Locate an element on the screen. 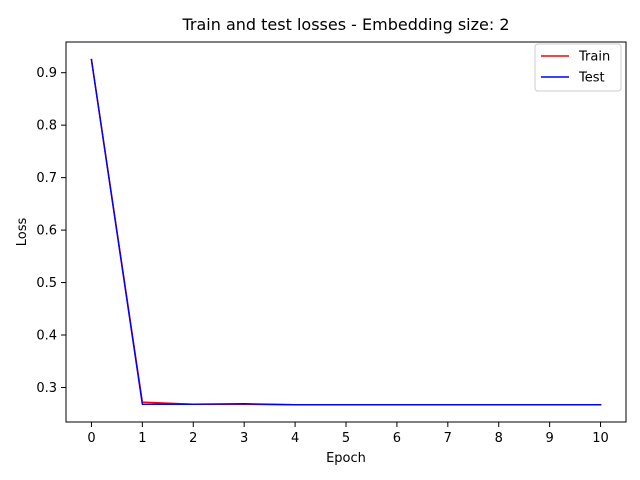  y-axis-label: Loss is located at coordinates (22, 232).